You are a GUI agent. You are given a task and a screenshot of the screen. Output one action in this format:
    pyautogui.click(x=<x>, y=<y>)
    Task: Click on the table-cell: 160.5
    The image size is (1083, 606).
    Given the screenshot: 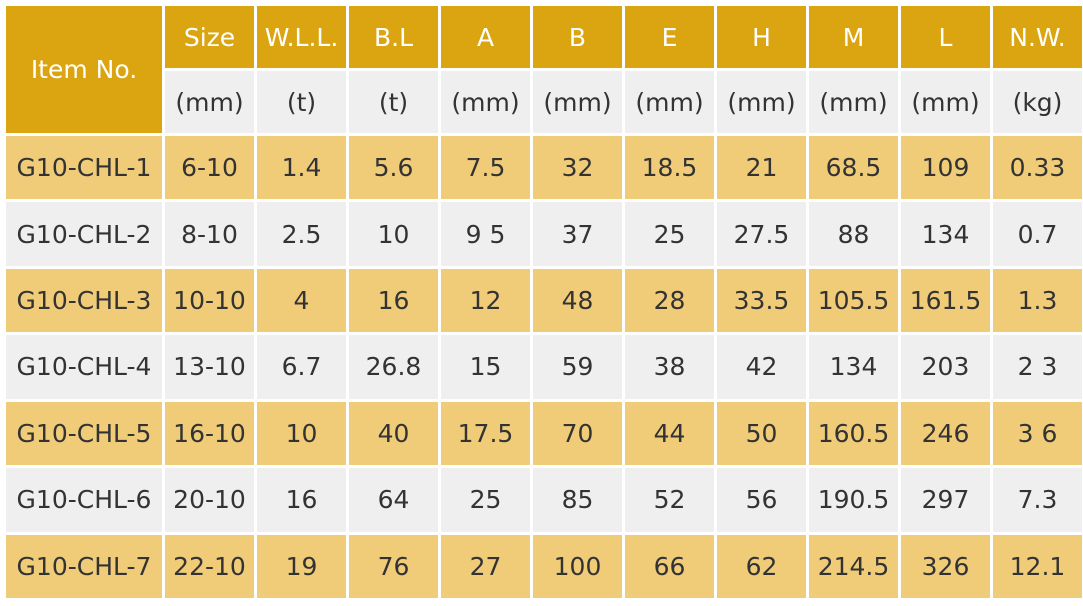 What is the action you would take?
    pyautogui.click(x=853, y=433)
    